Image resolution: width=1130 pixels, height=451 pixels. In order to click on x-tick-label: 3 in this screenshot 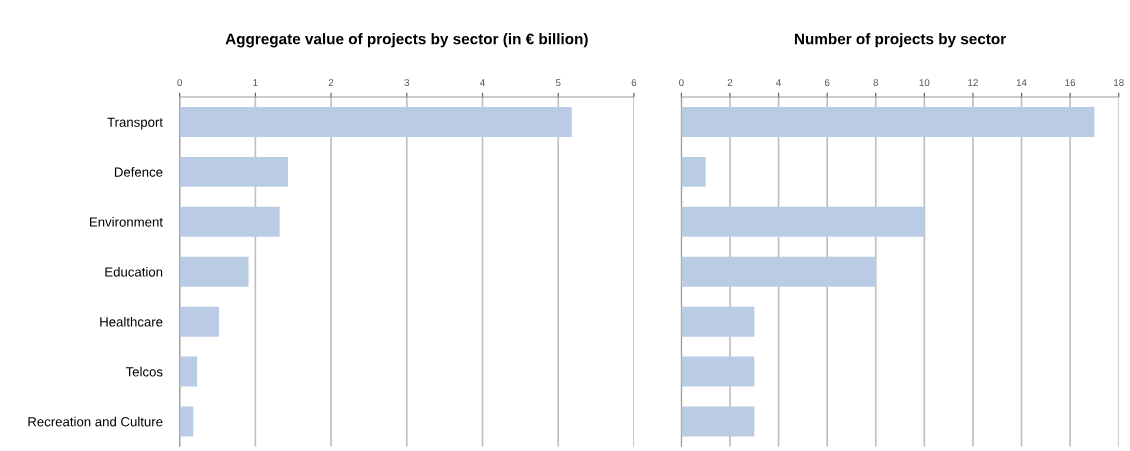, I will do `click(407, 83)`.